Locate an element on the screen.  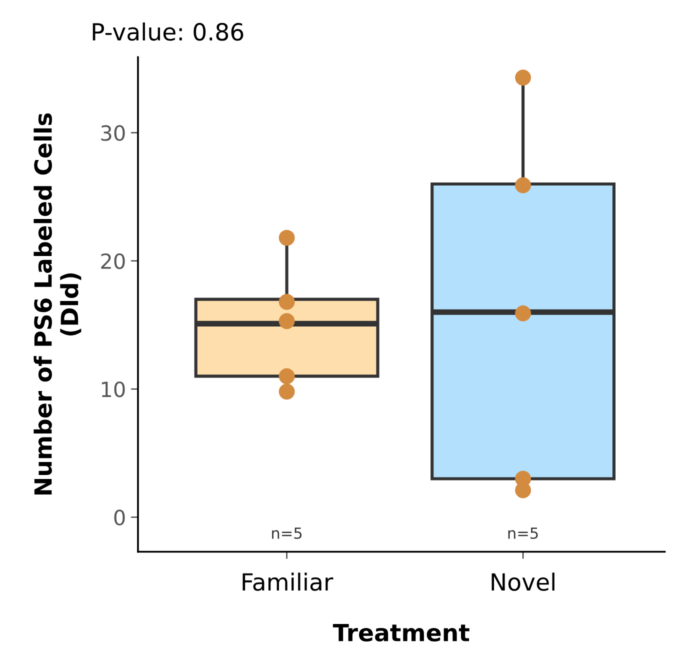
y-tick-label: 20 is located at coordinates (113, 261).